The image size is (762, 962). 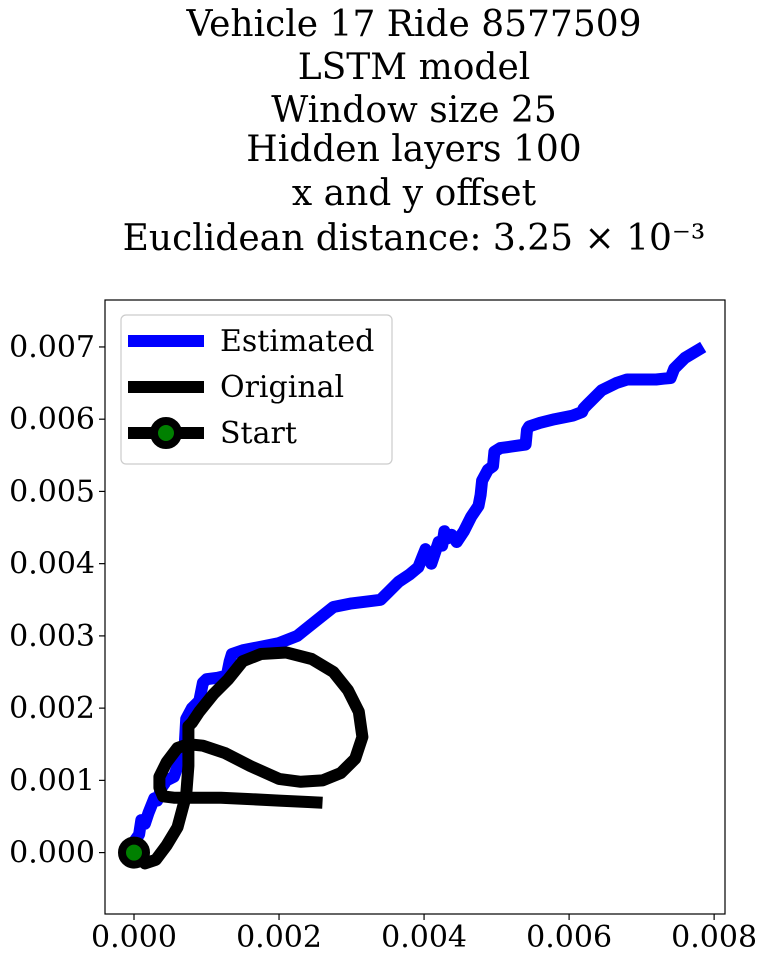 I want to click on x-tick-label: 0.004, so click(x=424, y=937).